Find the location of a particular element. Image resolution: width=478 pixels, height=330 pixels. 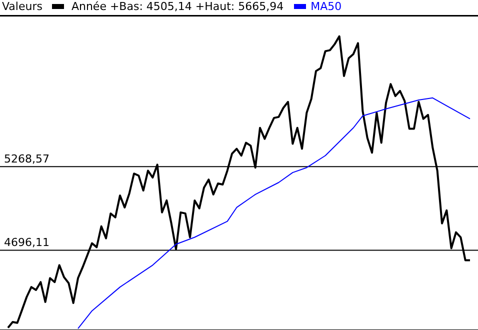

text: Année +Bas: 4505,14 +Haut: 5665,94 is located at coordinates (177, 6).